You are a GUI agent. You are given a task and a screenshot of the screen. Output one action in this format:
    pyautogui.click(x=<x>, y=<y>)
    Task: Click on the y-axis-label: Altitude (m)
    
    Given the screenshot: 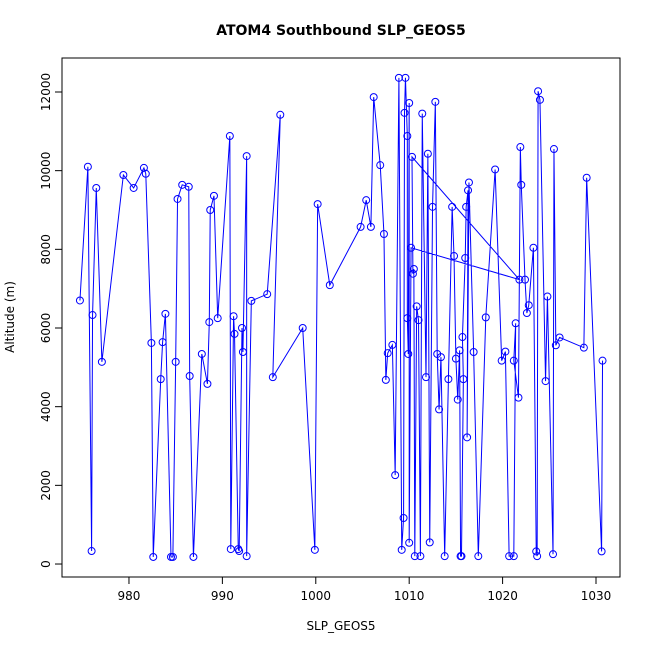 What is the action you would take?
    pyautogui.click(x=10, y=317)
    